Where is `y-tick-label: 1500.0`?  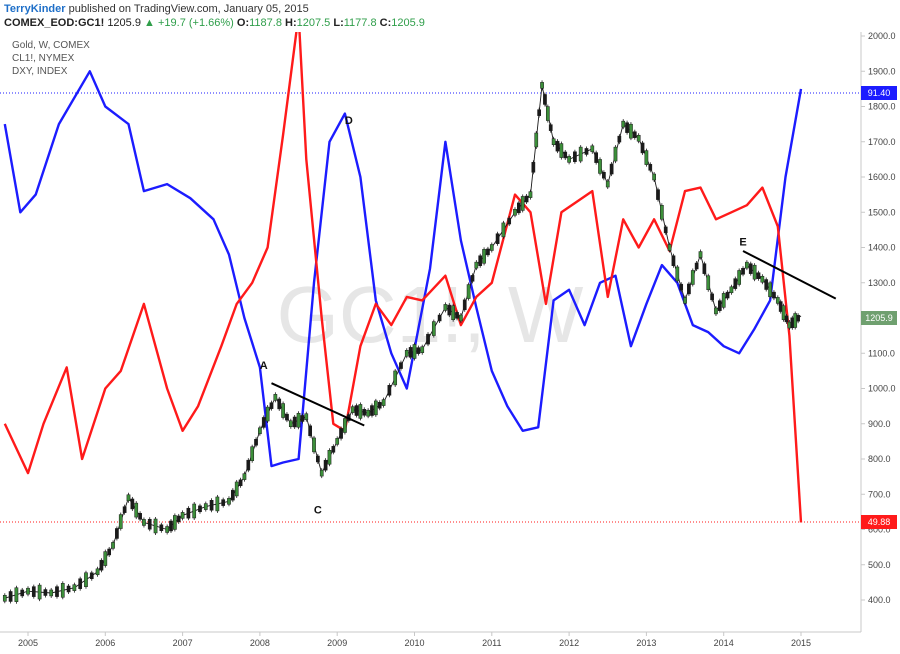
y-tick-label: 1500.0 is located at coordinates (882, 212).